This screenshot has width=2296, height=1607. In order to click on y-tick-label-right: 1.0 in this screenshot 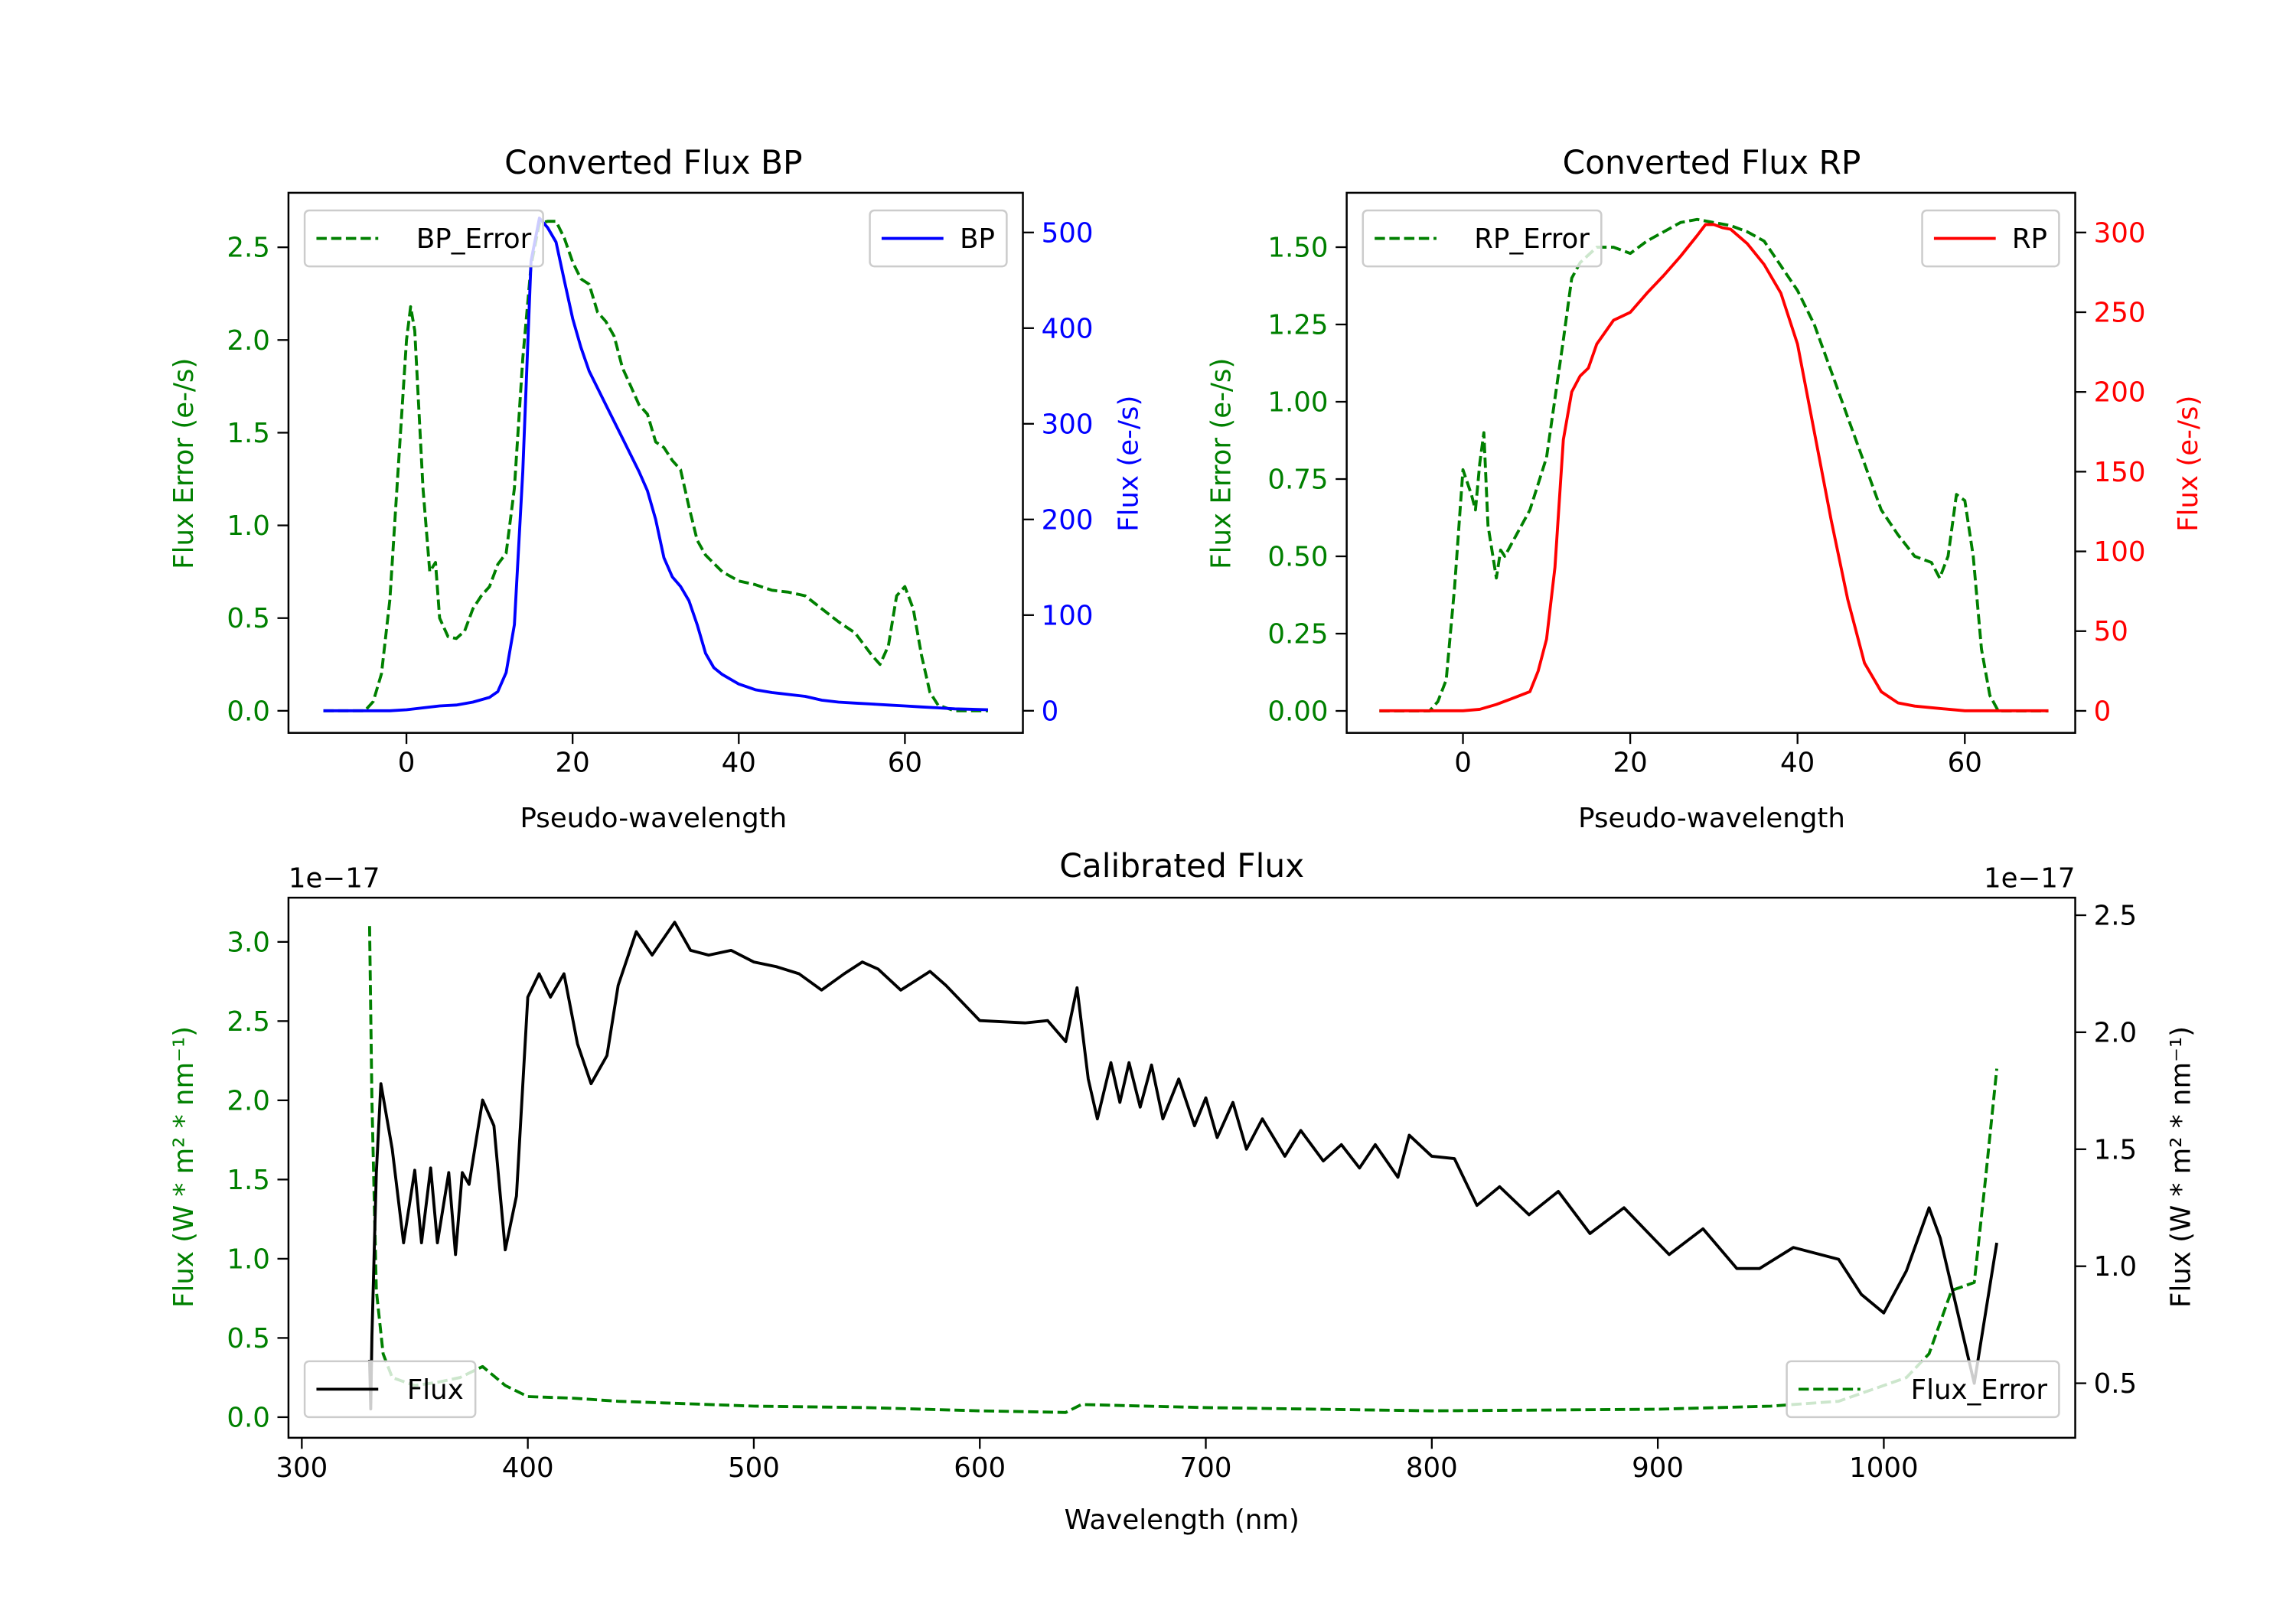, I will do `click(2116, 1267)`.